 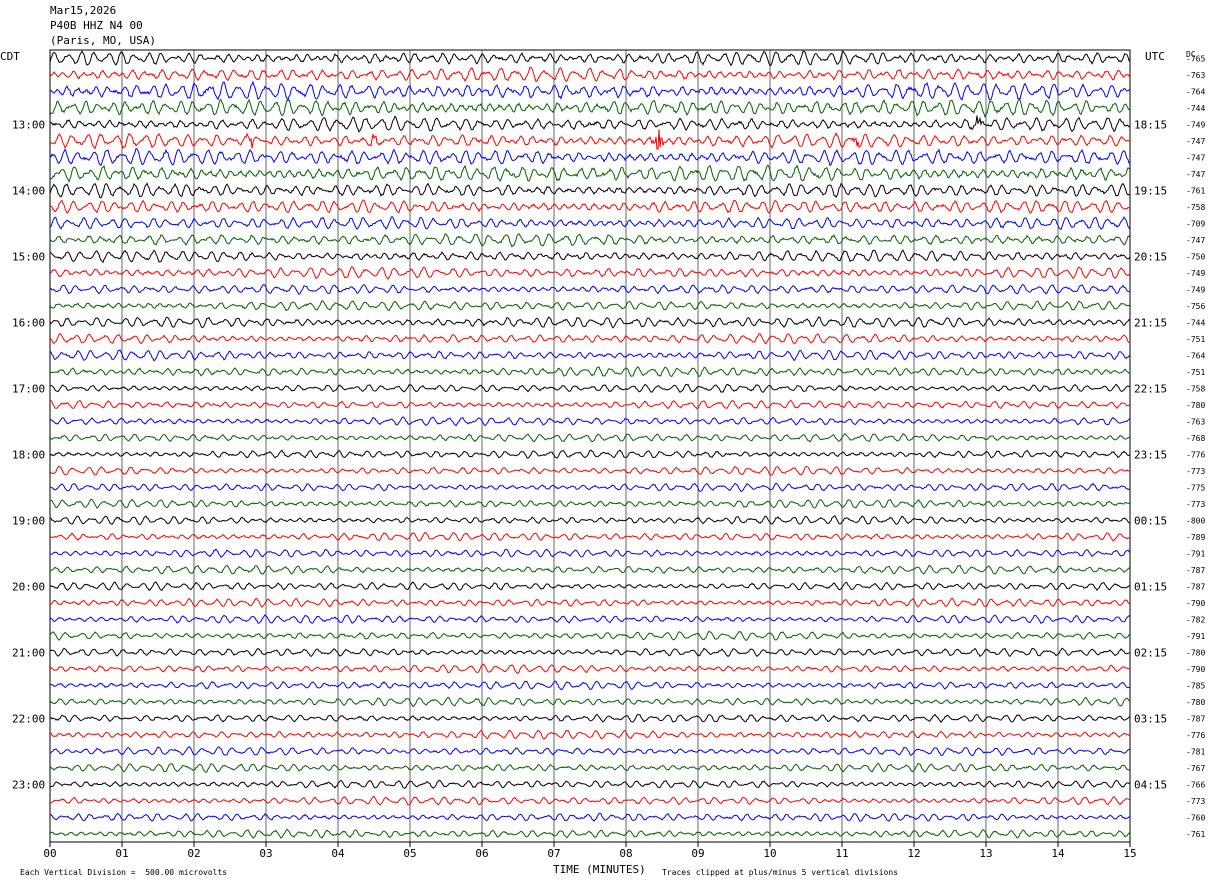 What do you see at coordinates (1195, 553) in the screenshot?
I see `dc-offset-label: -791` at bounding box center [1195, 553].